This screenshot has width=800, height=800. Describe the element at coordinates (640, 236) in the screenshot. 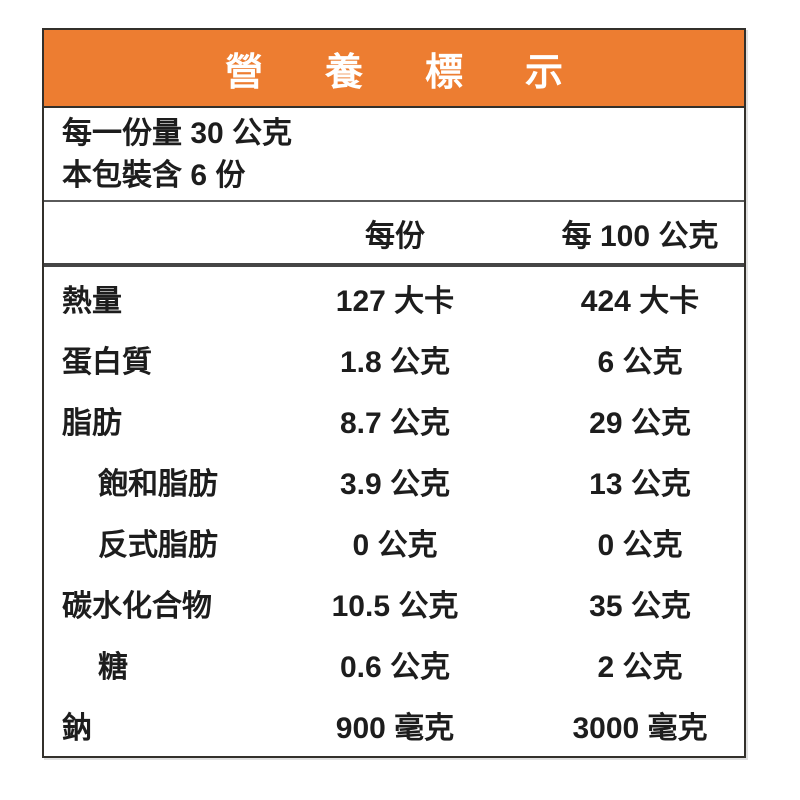

I see `column-header-per-100g: 每 100 公克` at that location.